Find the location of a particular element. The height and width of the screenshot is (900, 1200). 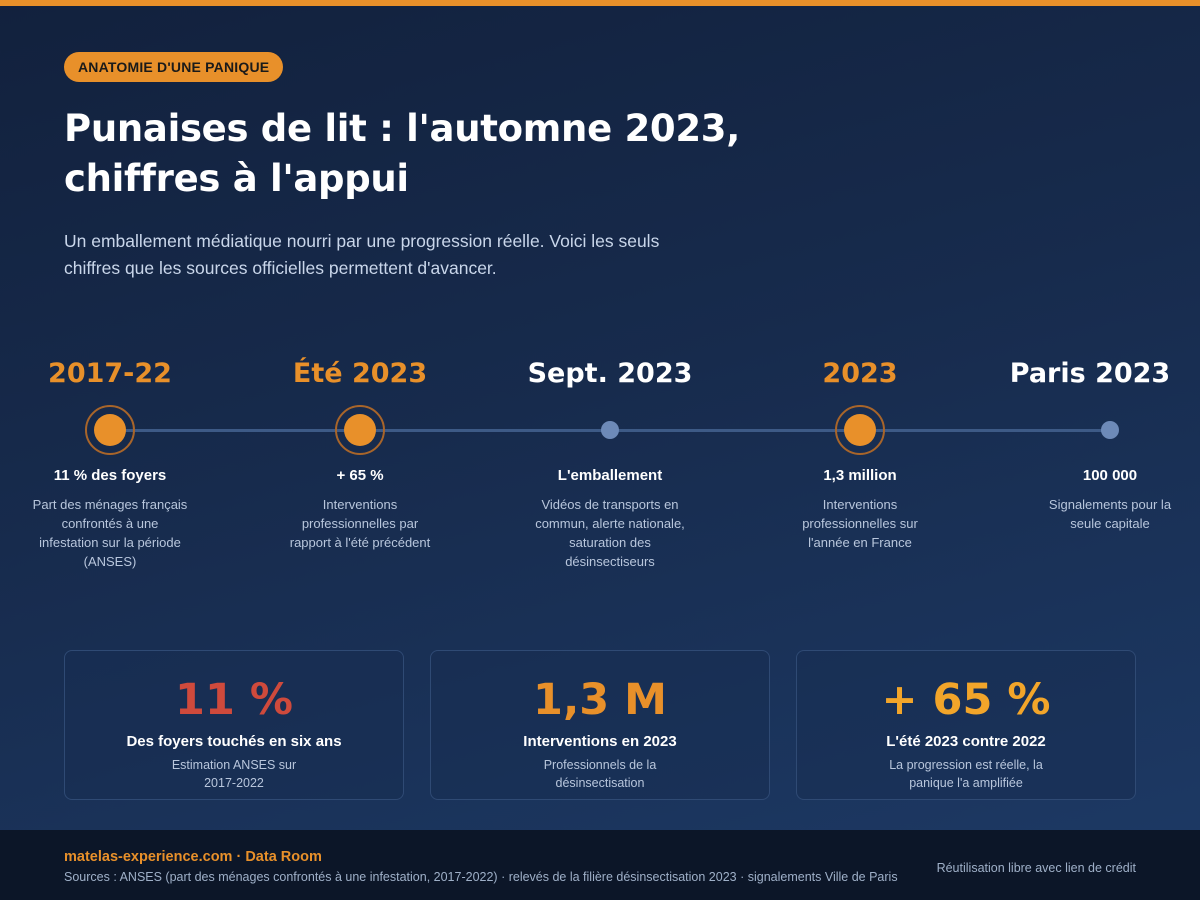

timeline-value: 1,3 million is located at coordinates (860, 475).